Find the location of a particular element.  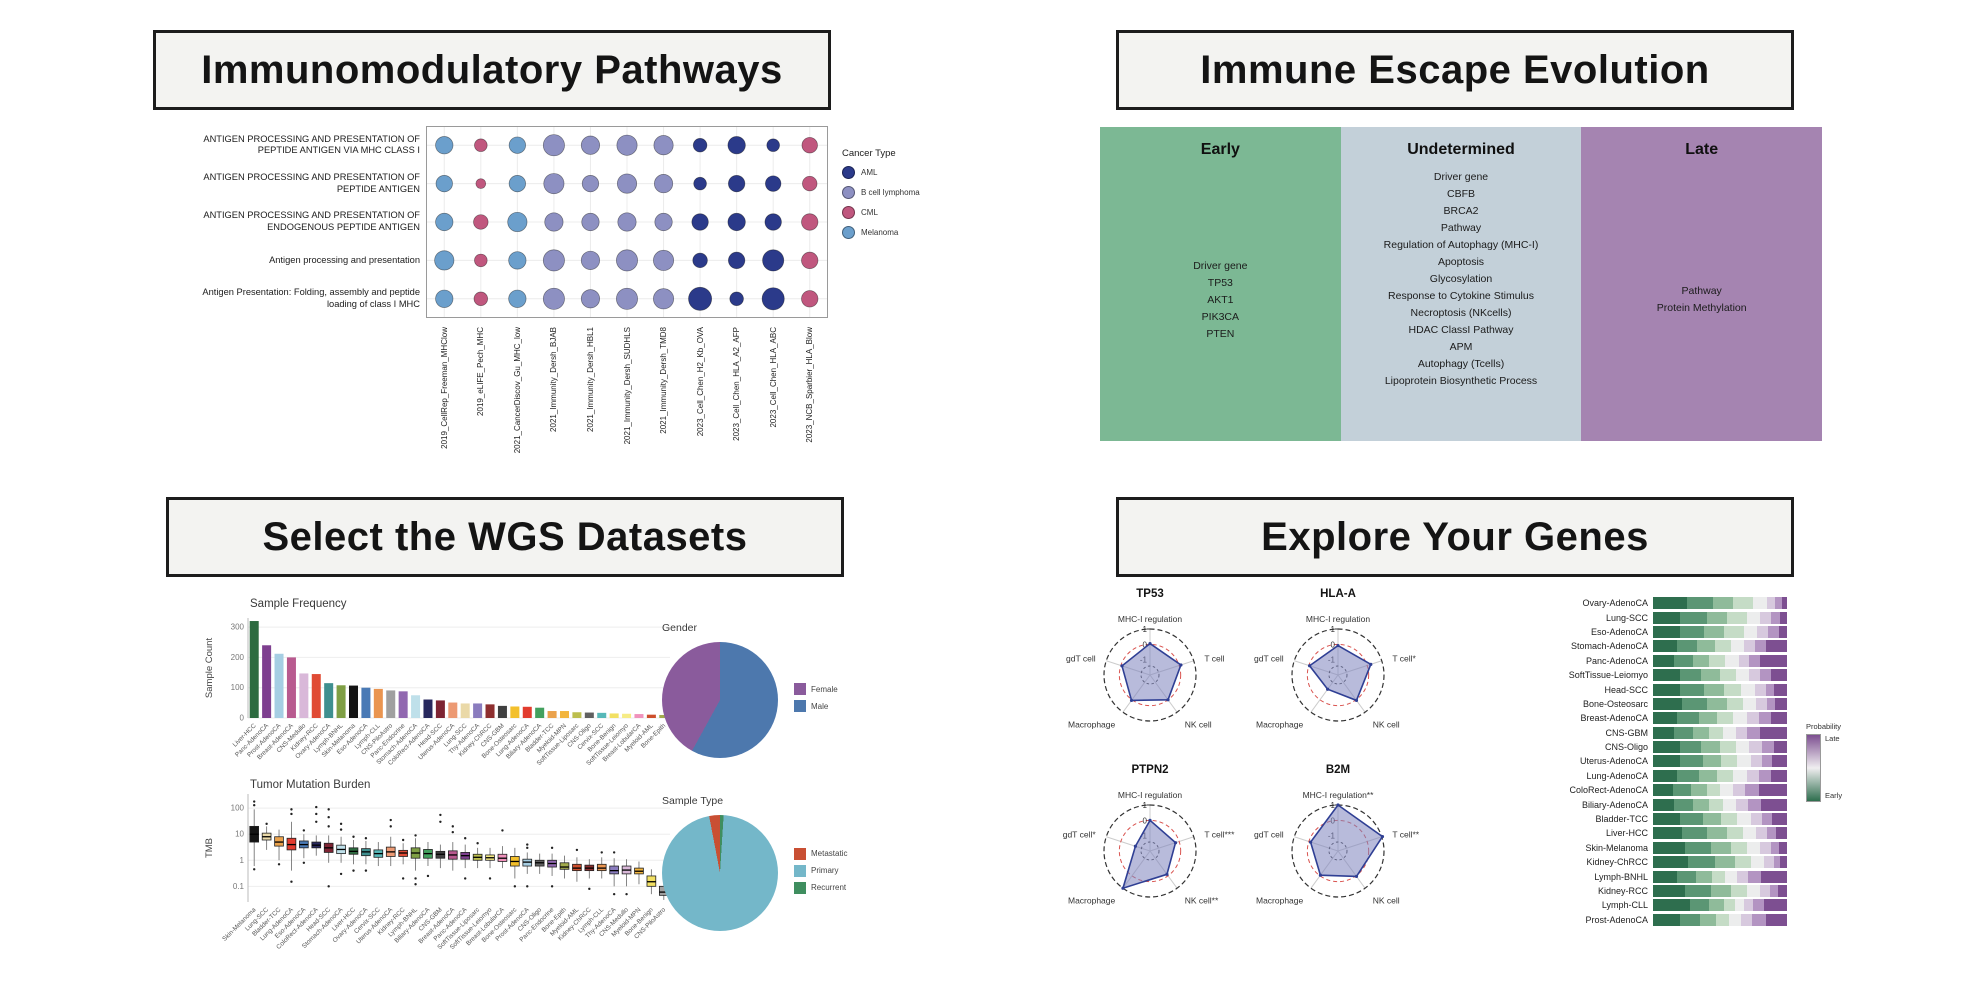

legend-swatch-icon is located at coordinates (800, 689).